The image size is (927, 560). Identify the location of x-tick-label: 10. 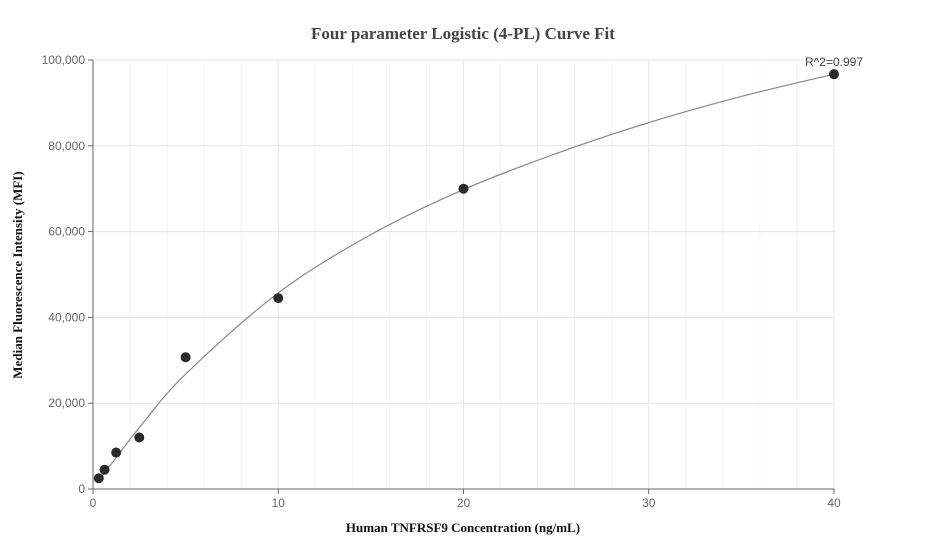
(279, 503).